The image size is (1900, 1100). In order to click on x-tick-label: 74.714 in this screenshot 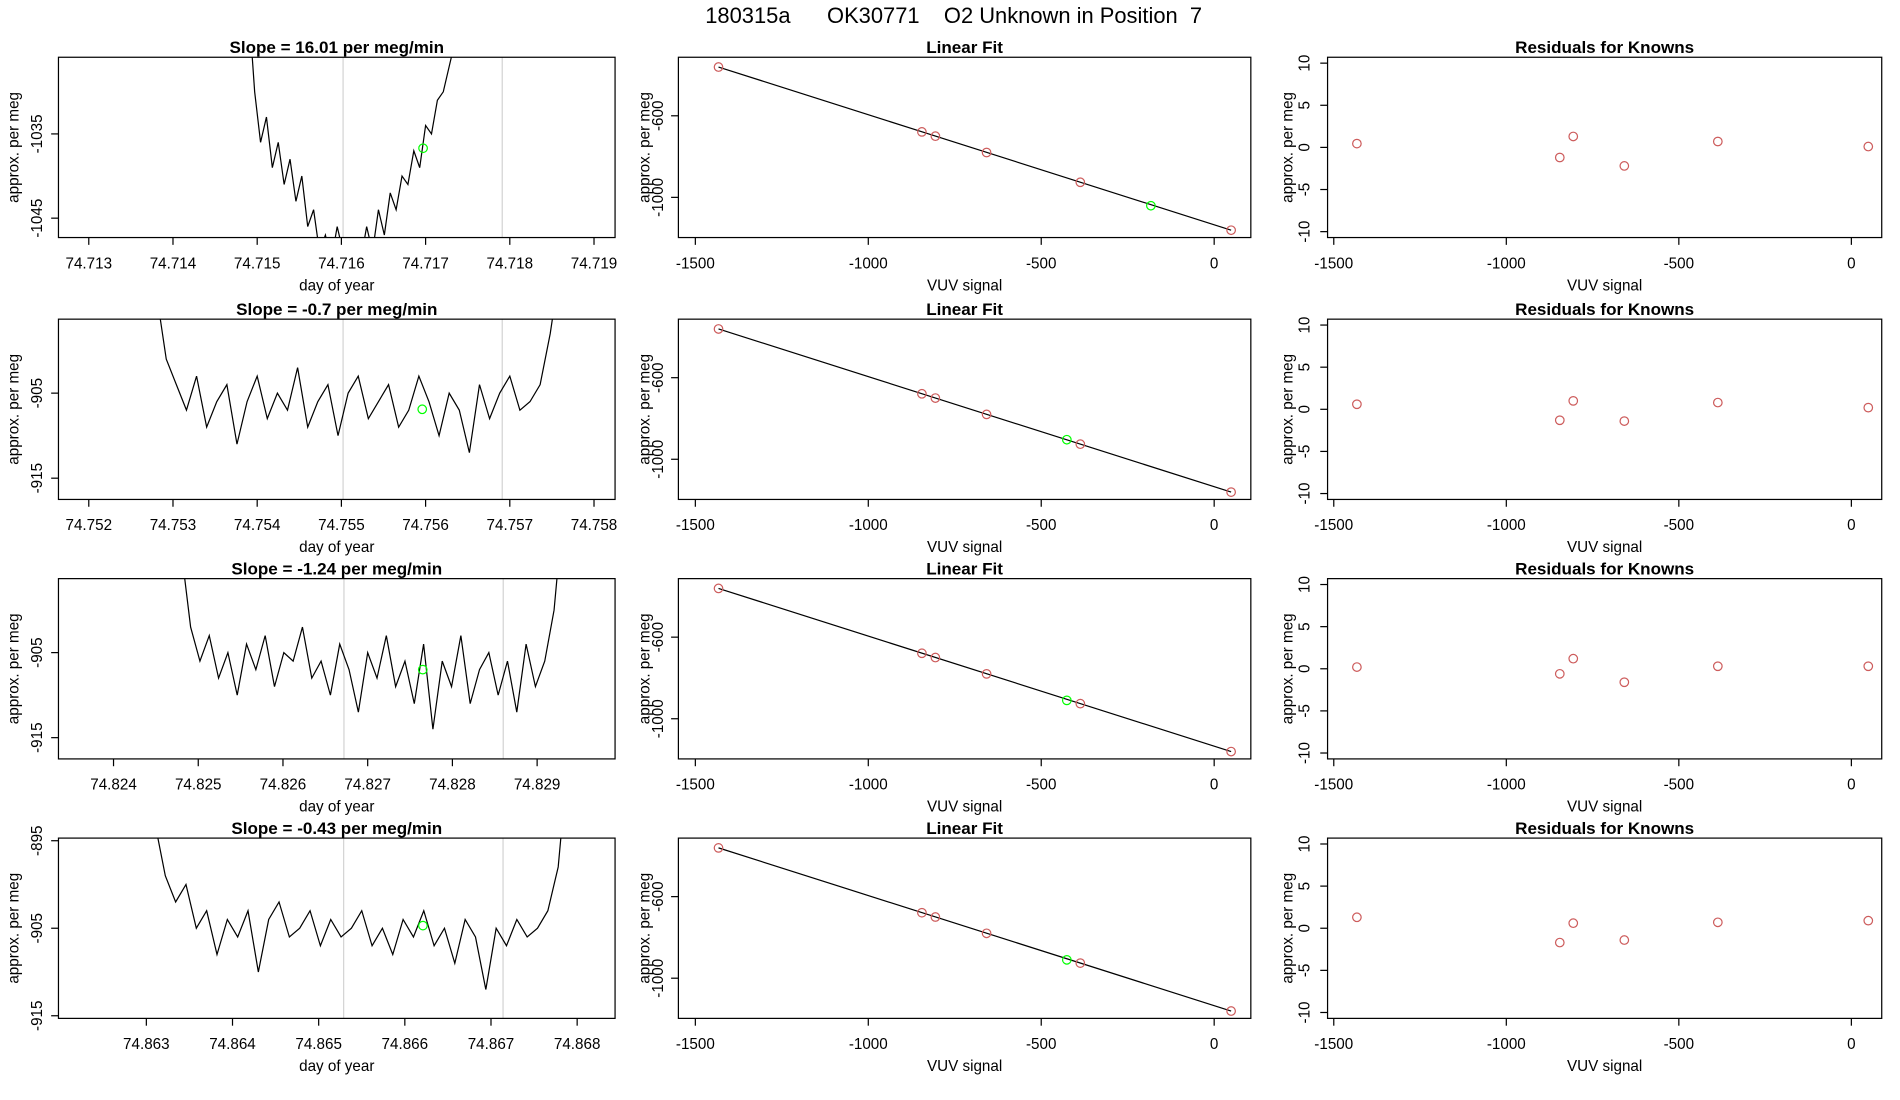, I will do `click(173, 263)`.